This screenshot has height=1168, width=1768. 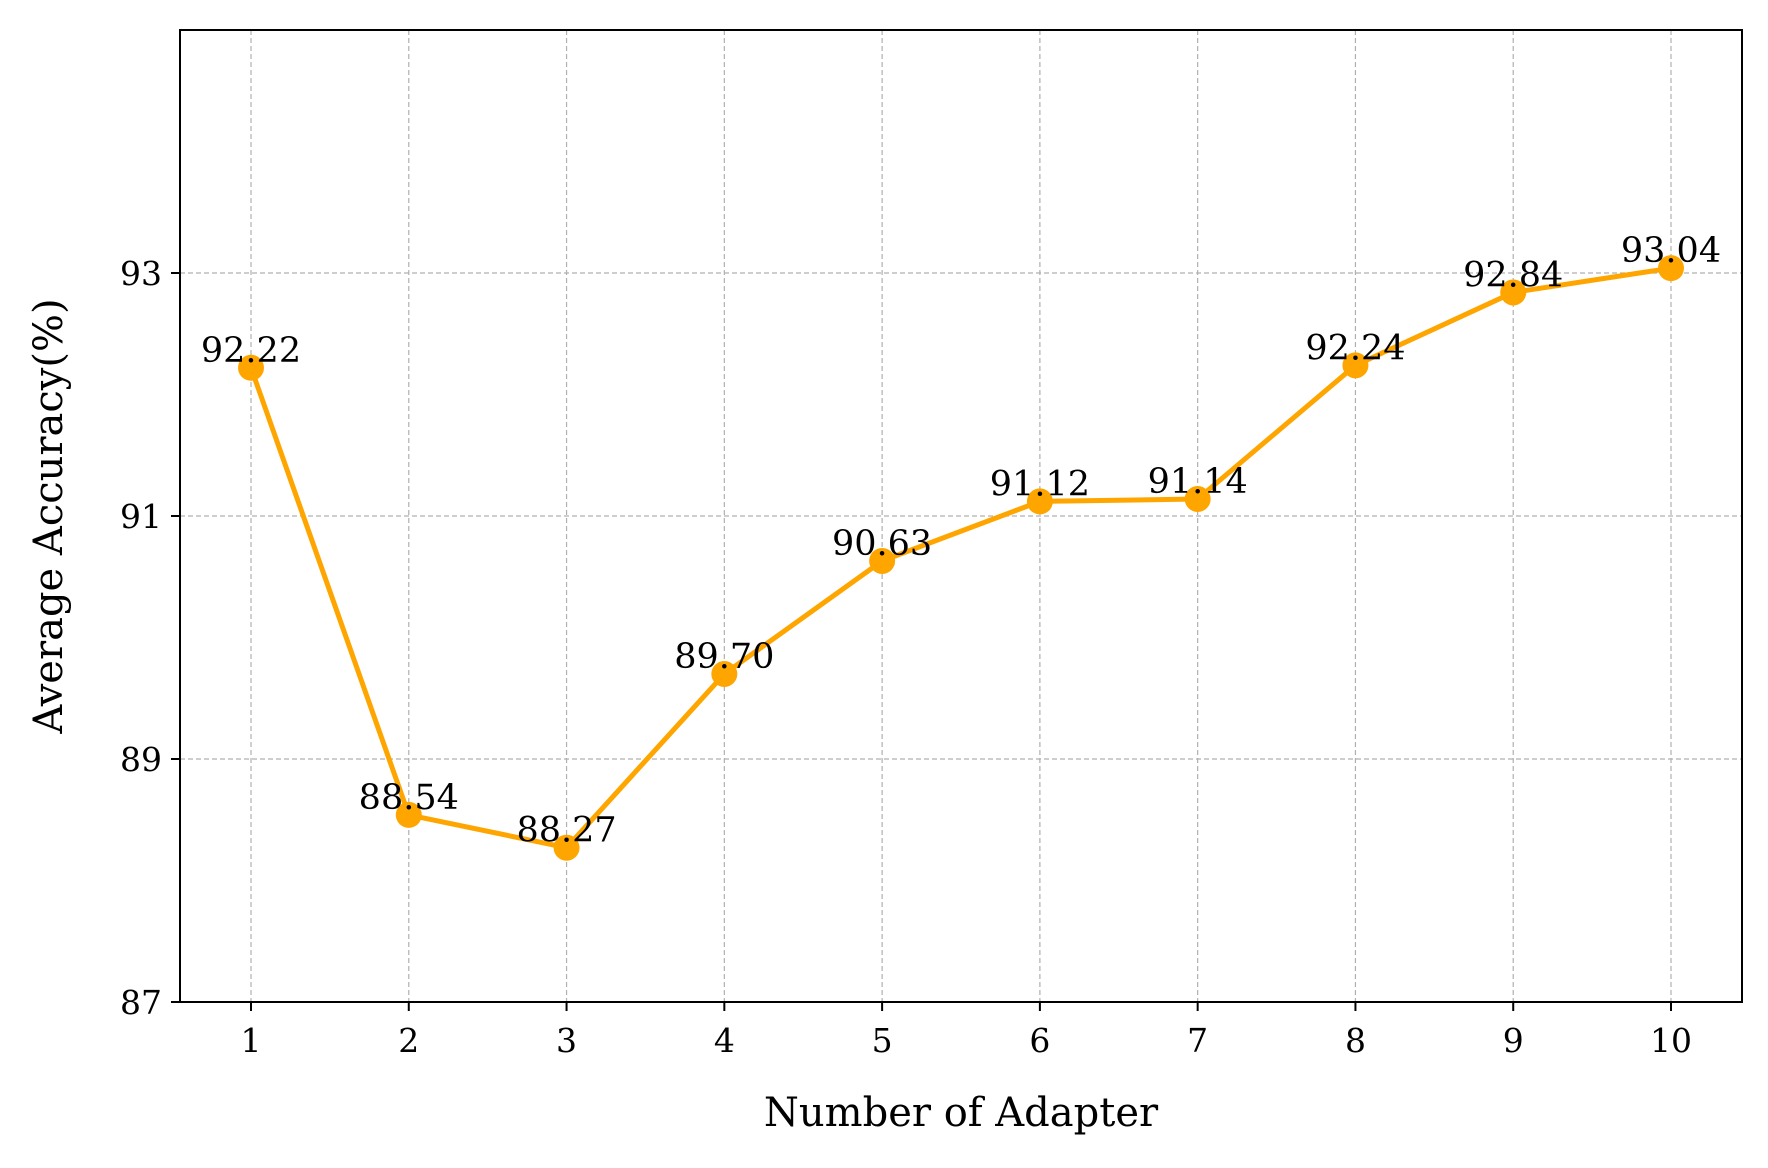 What do you see at coordinates (566, 1040) in the screenshot?
I see `x-tick-label: 3` at bounding box center [566, 1040].